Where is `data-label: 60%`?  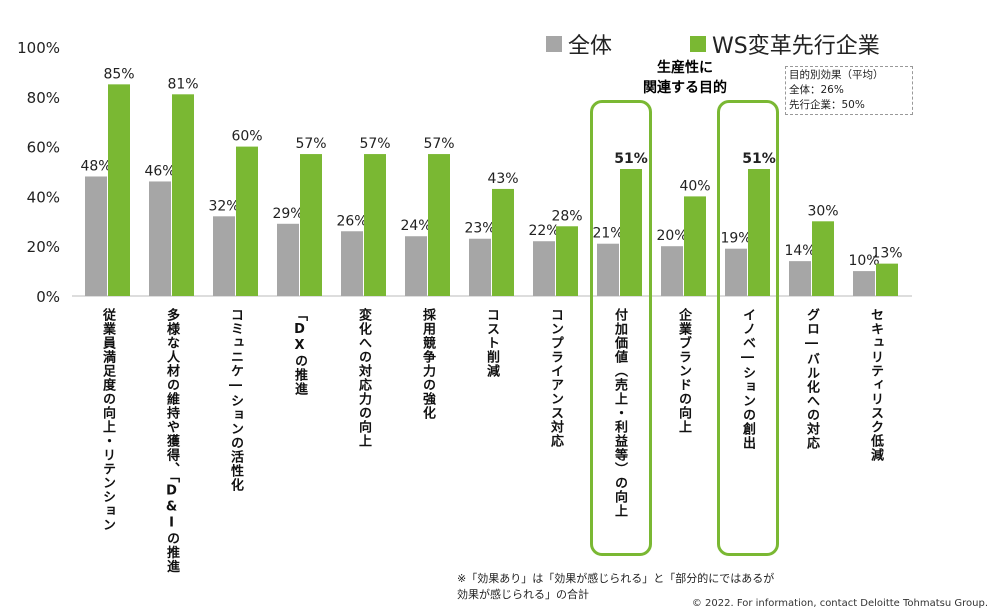
data-label: 60% is located at coordinates (246, 137).